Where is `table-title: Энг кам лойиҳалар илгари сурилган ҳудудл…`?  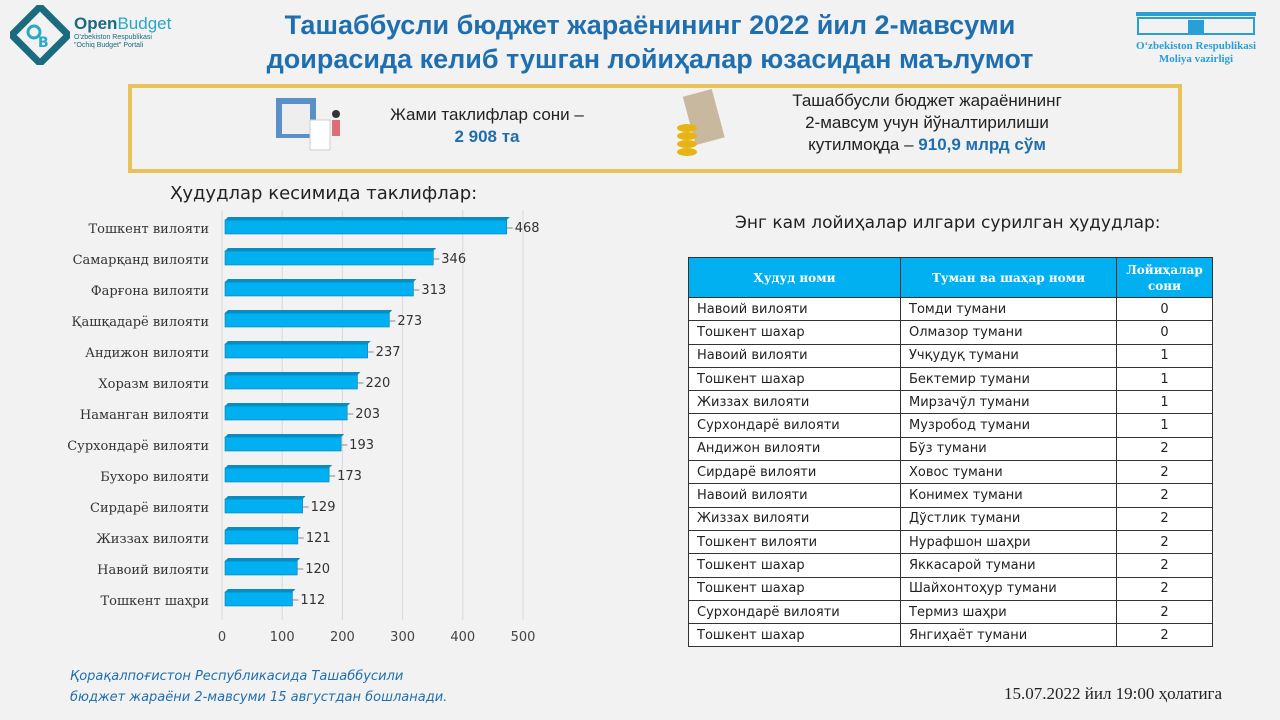
table-title: Энг кам лойиҳалар илгари сурилган ҳудудл… is located at coordinates (948, 223).